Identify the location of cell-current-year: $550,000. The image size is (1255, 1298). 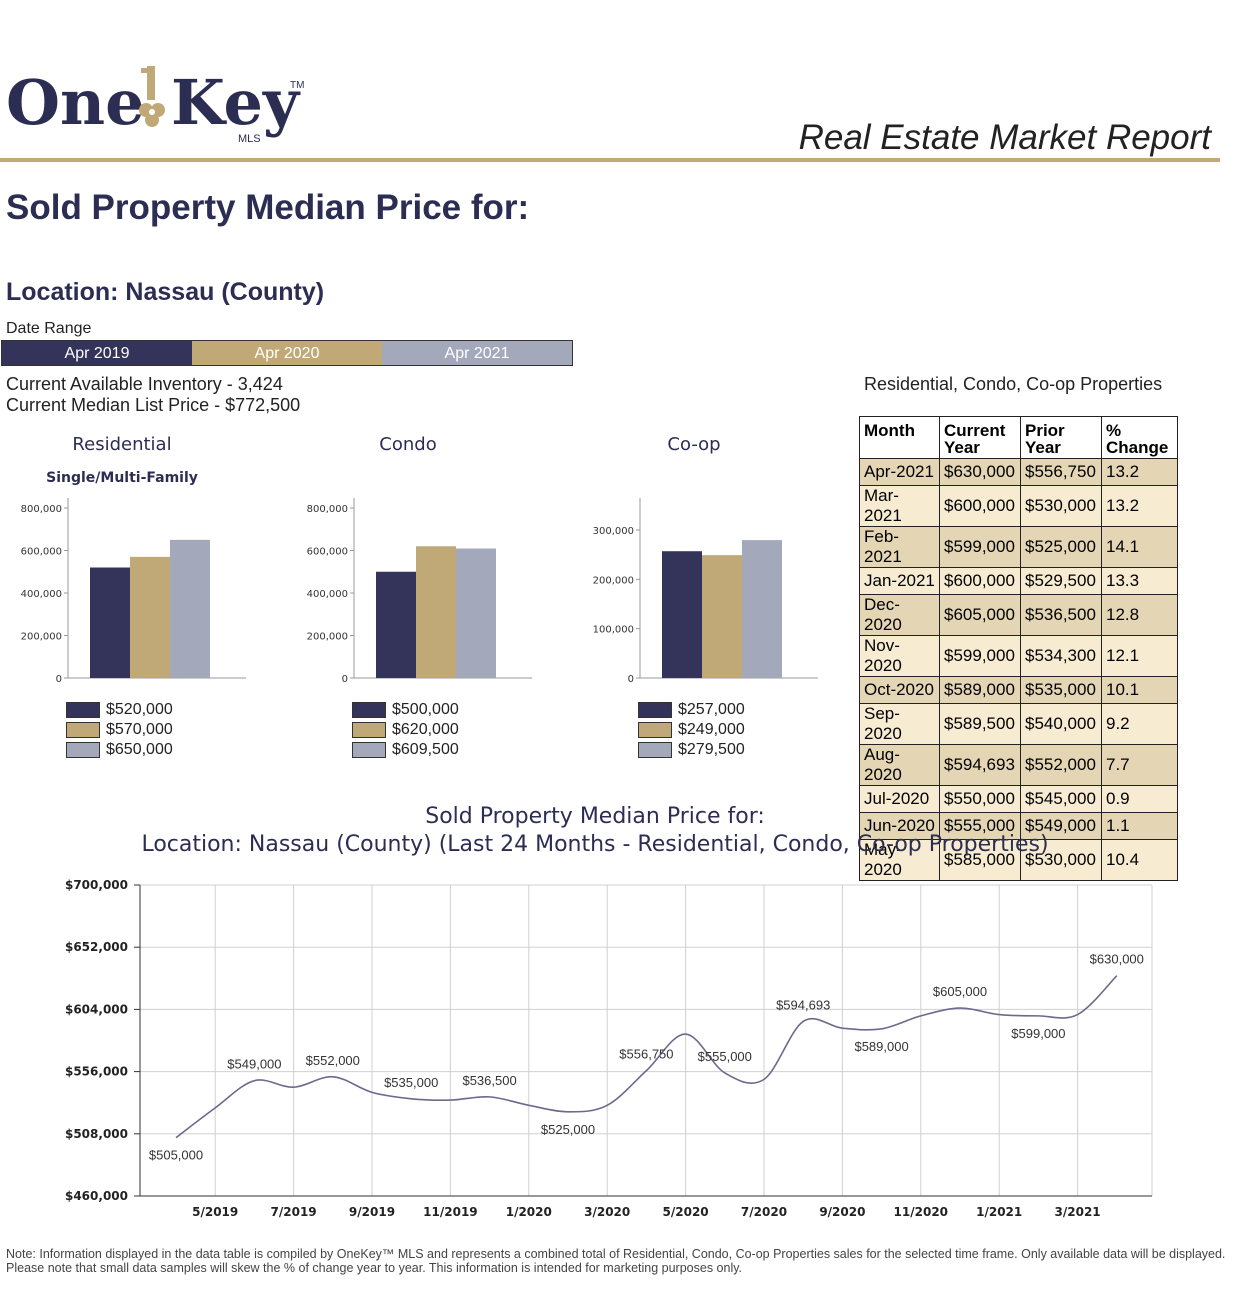
(980, 799).